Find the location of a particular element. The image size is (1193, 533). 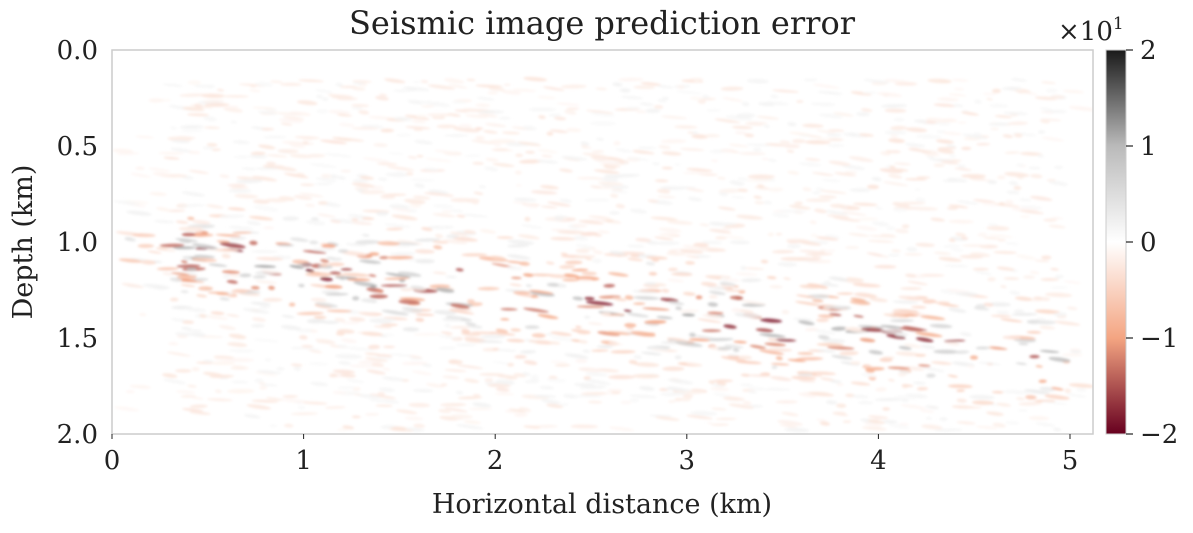

x-tick-label: 1 is located at coordinates (303, 461).